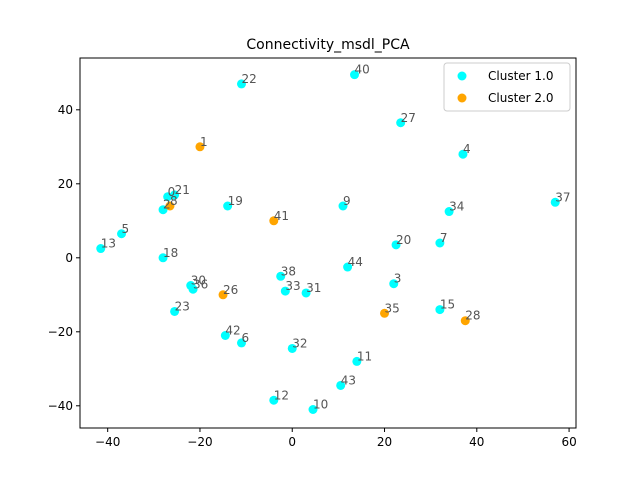  What do you see at coordinates (362, 70) in the screenshot?
I see `point-label-40: 40` at bounding box center [362, 70].